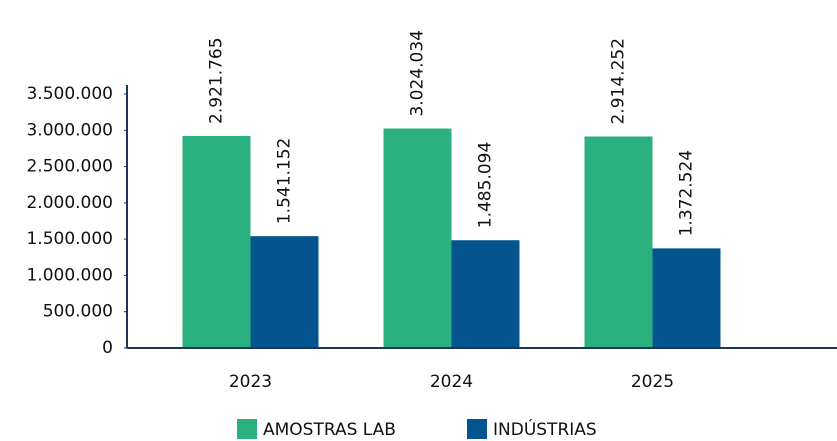 The image size is (837, 441). I want to click on data-label: 1.485.094, so click(486, 185).